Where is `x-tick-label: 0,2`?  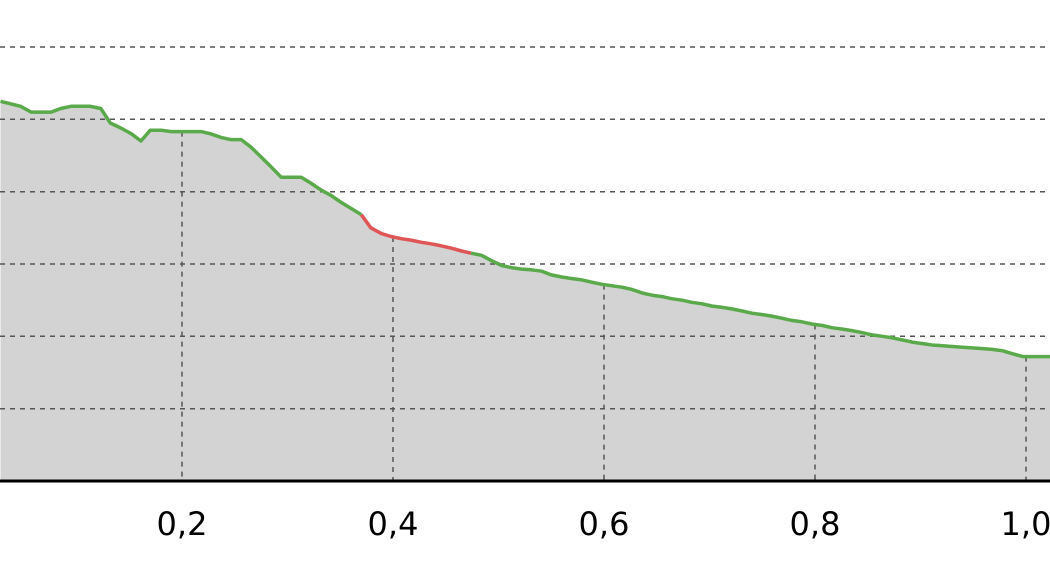 x-tick-label: 0,2 is located at coordinates (182, 524).